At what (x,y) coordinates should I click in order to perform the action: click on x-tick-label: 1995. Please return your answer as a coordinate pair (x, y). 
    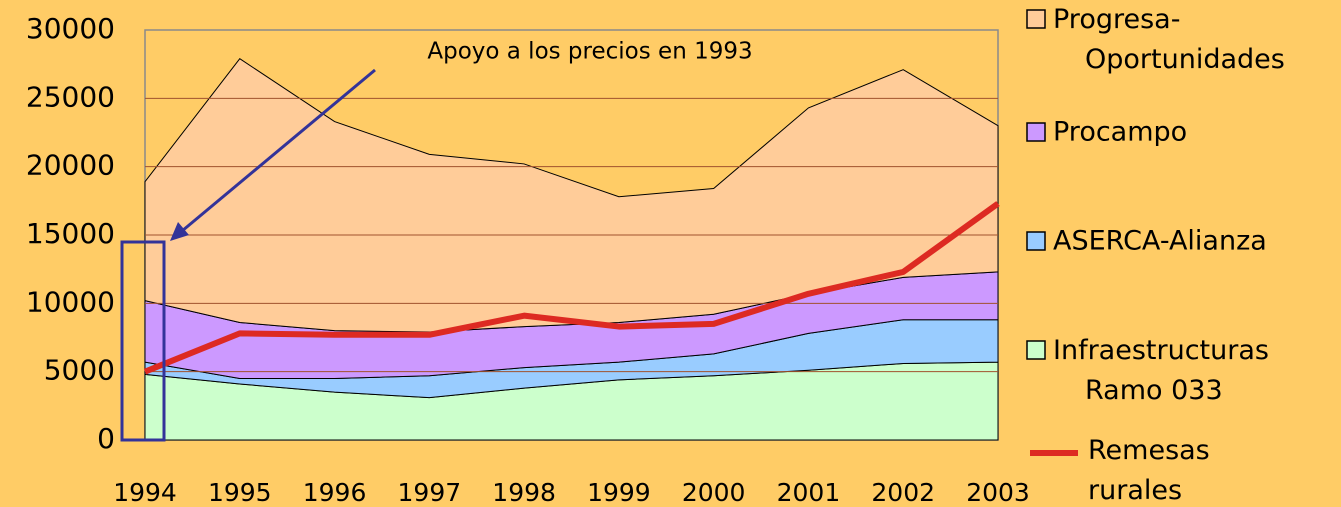
    Looking at the image, I should click on (240, 492).